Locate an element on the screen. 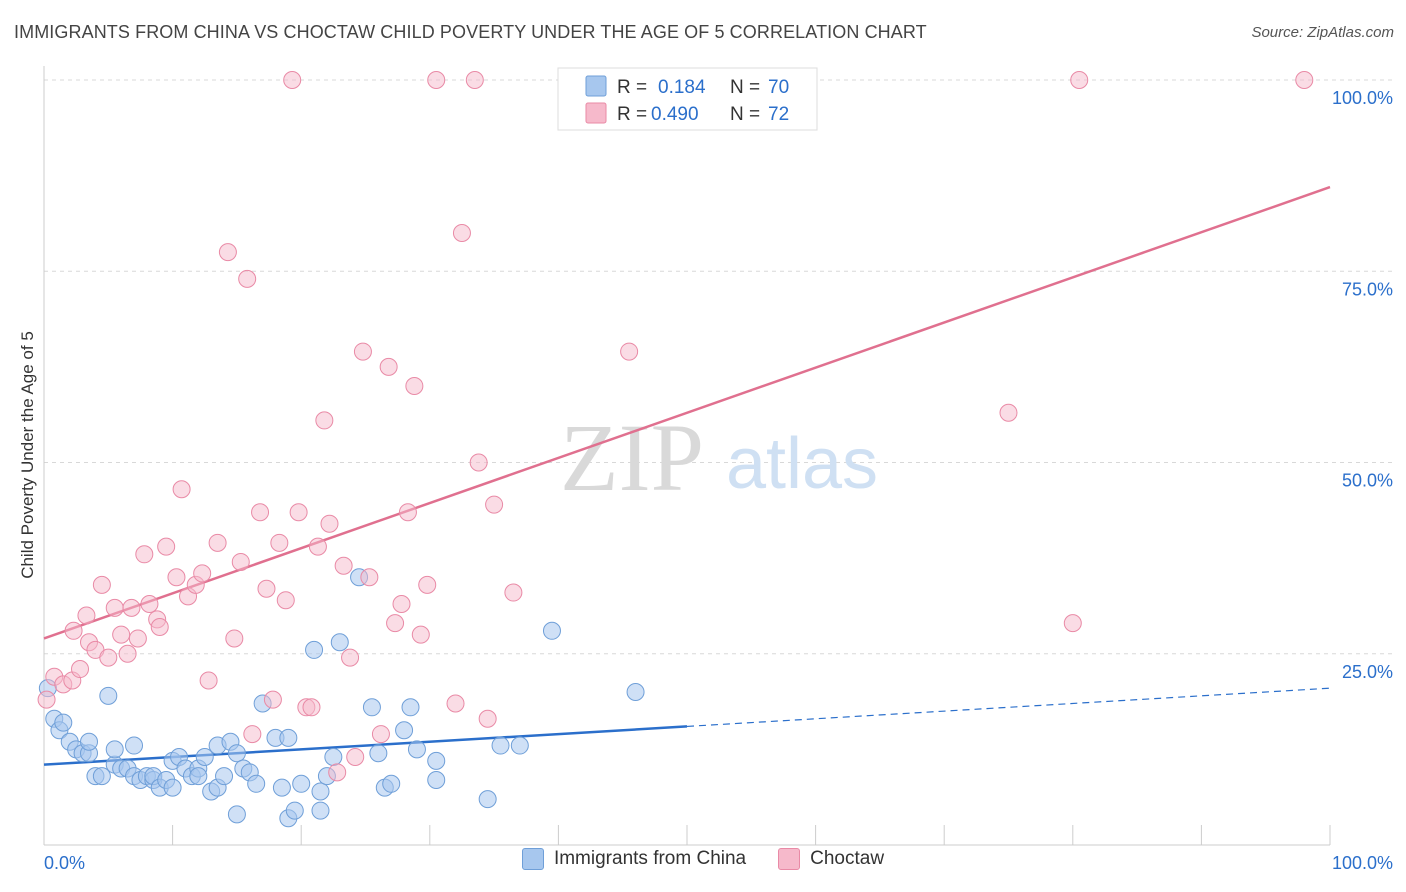 Image resolution: width=1406 pixels, height=892 pixels. y-tick-label: 100.0% is located at coordinates (1362, 98).